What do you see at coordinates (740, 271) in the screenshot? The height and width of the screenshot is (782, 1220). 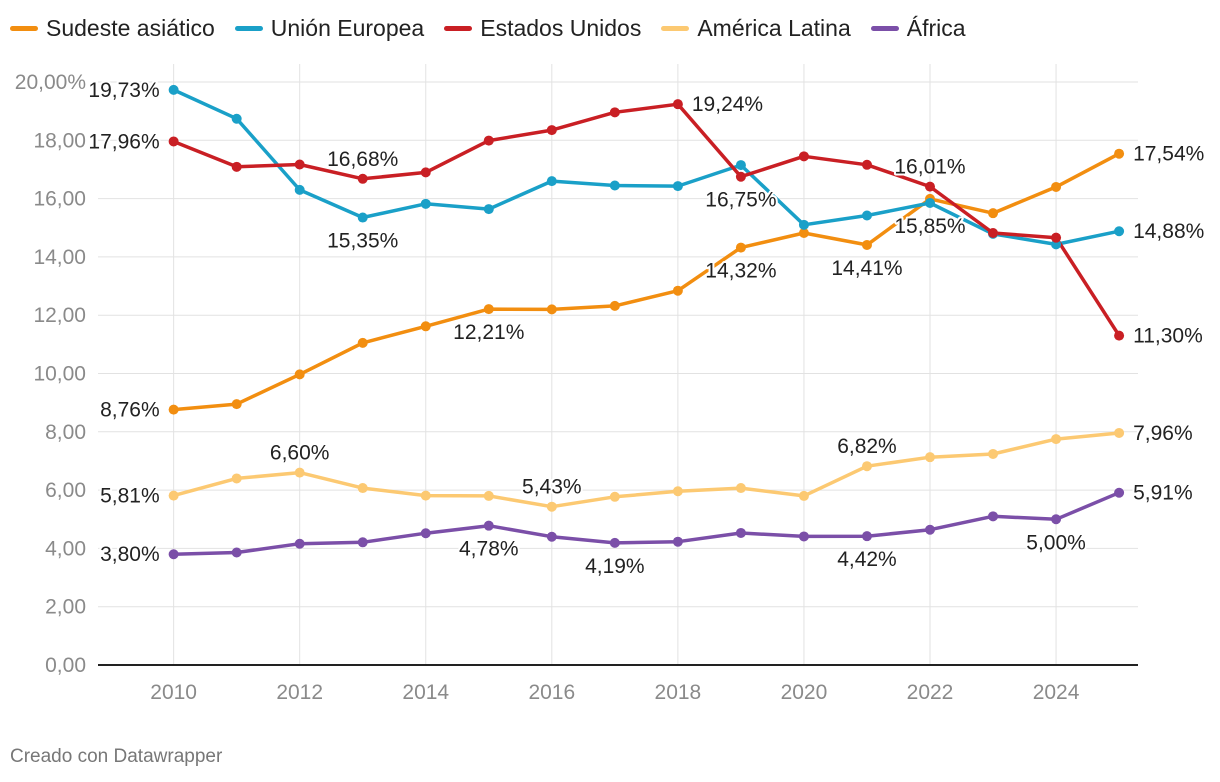 I see `data-label: 14,32%` at bounding box center [740, 271].